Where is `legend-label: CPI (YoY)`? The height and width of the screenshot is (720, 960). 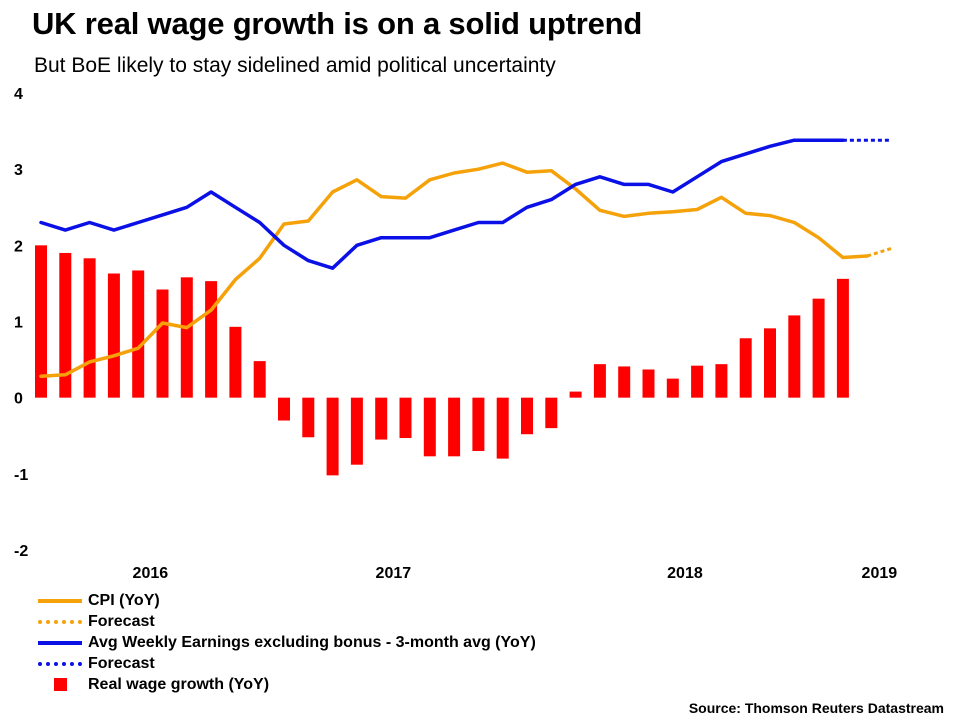
legend-label: CPI (YoY) is located at coordinates (124, 600).